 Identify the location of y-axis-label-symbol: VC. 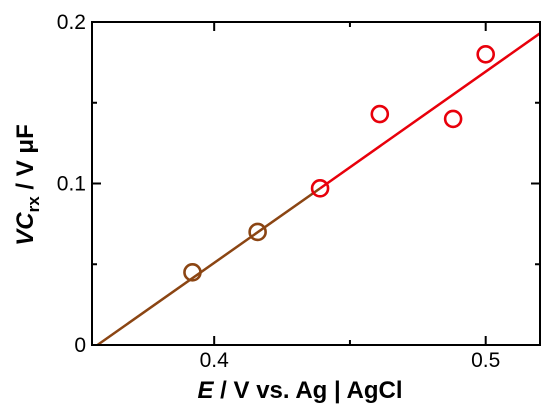
(25, 229).